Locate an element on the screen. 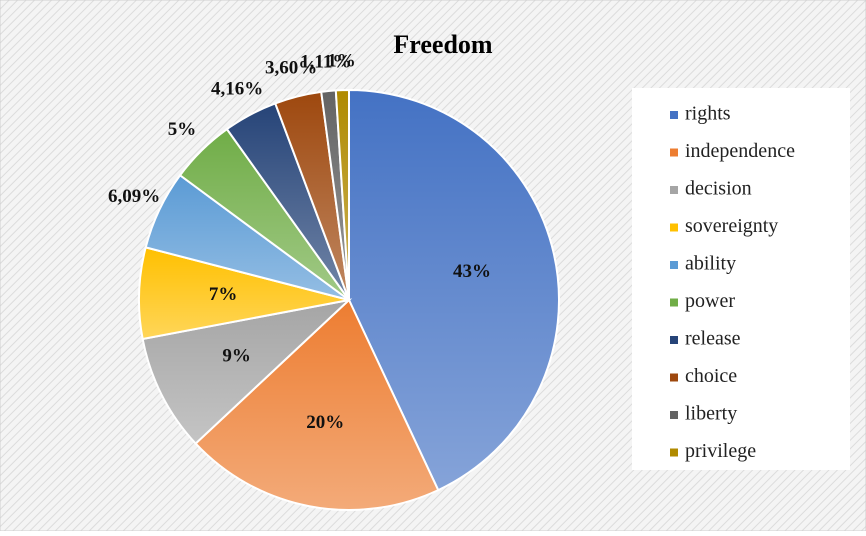 The height and width of the screenshot is (536, 866). legend-label: privilege is located at coordinates (720, 451).